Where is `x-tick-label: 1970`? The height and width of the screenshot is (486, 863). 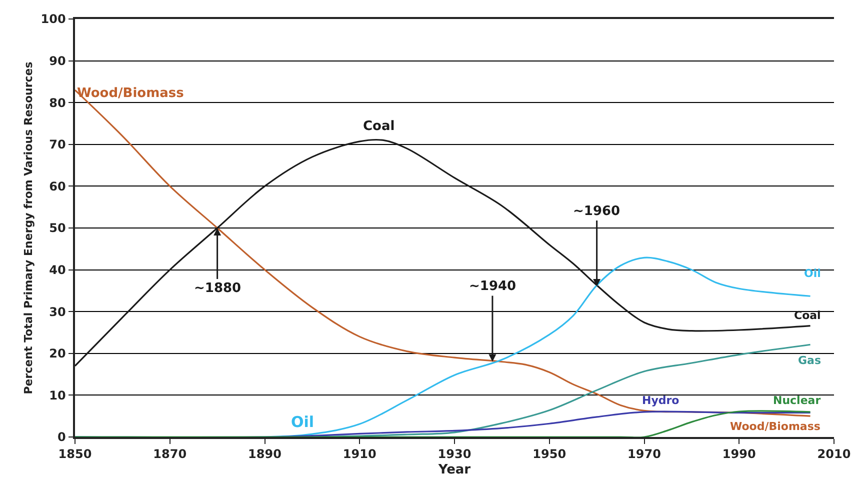 x-tick-label: 1970 is located at coordinates (644, 454).